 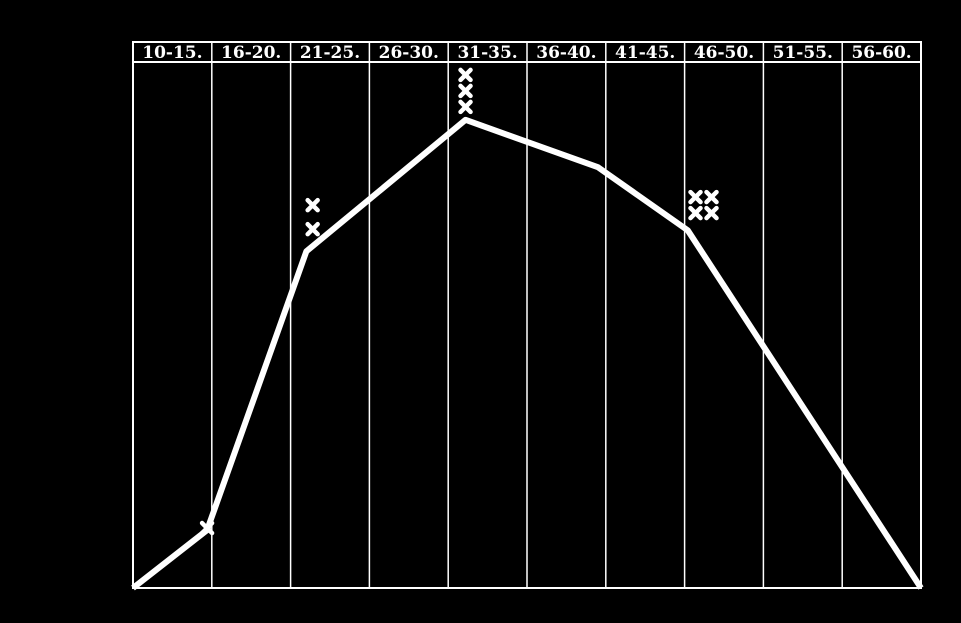 I want to click on category-label: 36-40., so click(x=566, y=53).